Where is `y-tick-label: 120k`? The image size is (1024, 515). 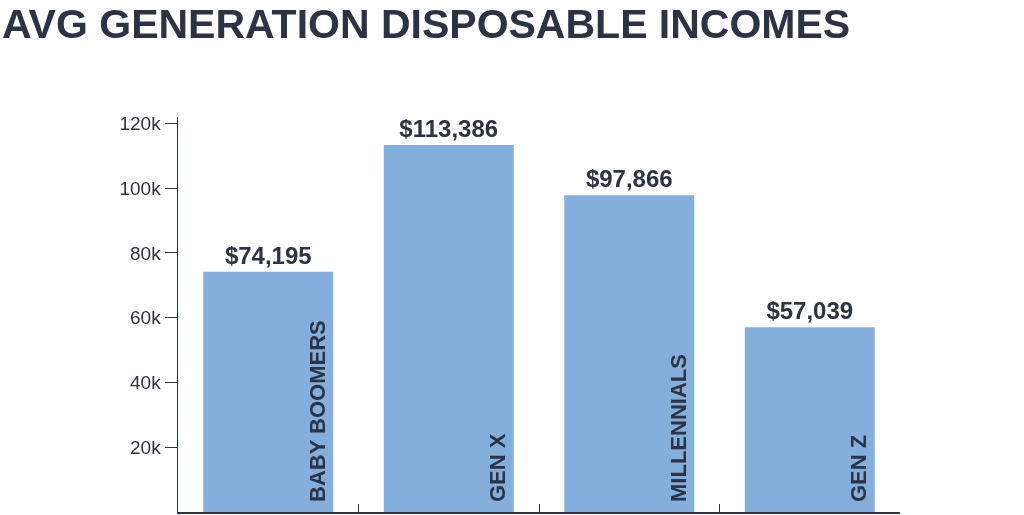 y-tick-label: 120k is located at coordinates (140, 124).